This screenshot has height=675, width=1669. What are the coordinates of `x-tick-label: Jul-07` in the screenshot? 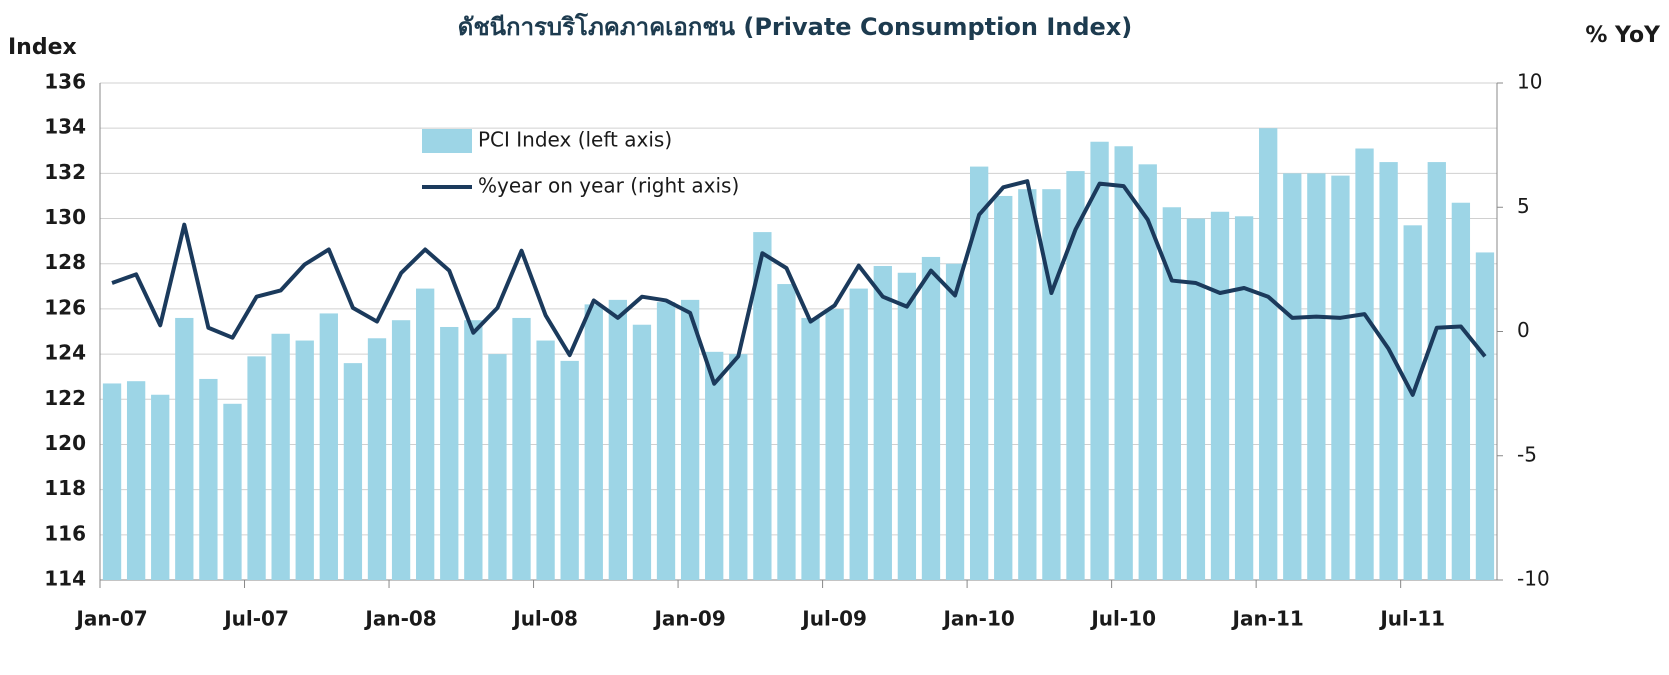 It's located at (255, 619).